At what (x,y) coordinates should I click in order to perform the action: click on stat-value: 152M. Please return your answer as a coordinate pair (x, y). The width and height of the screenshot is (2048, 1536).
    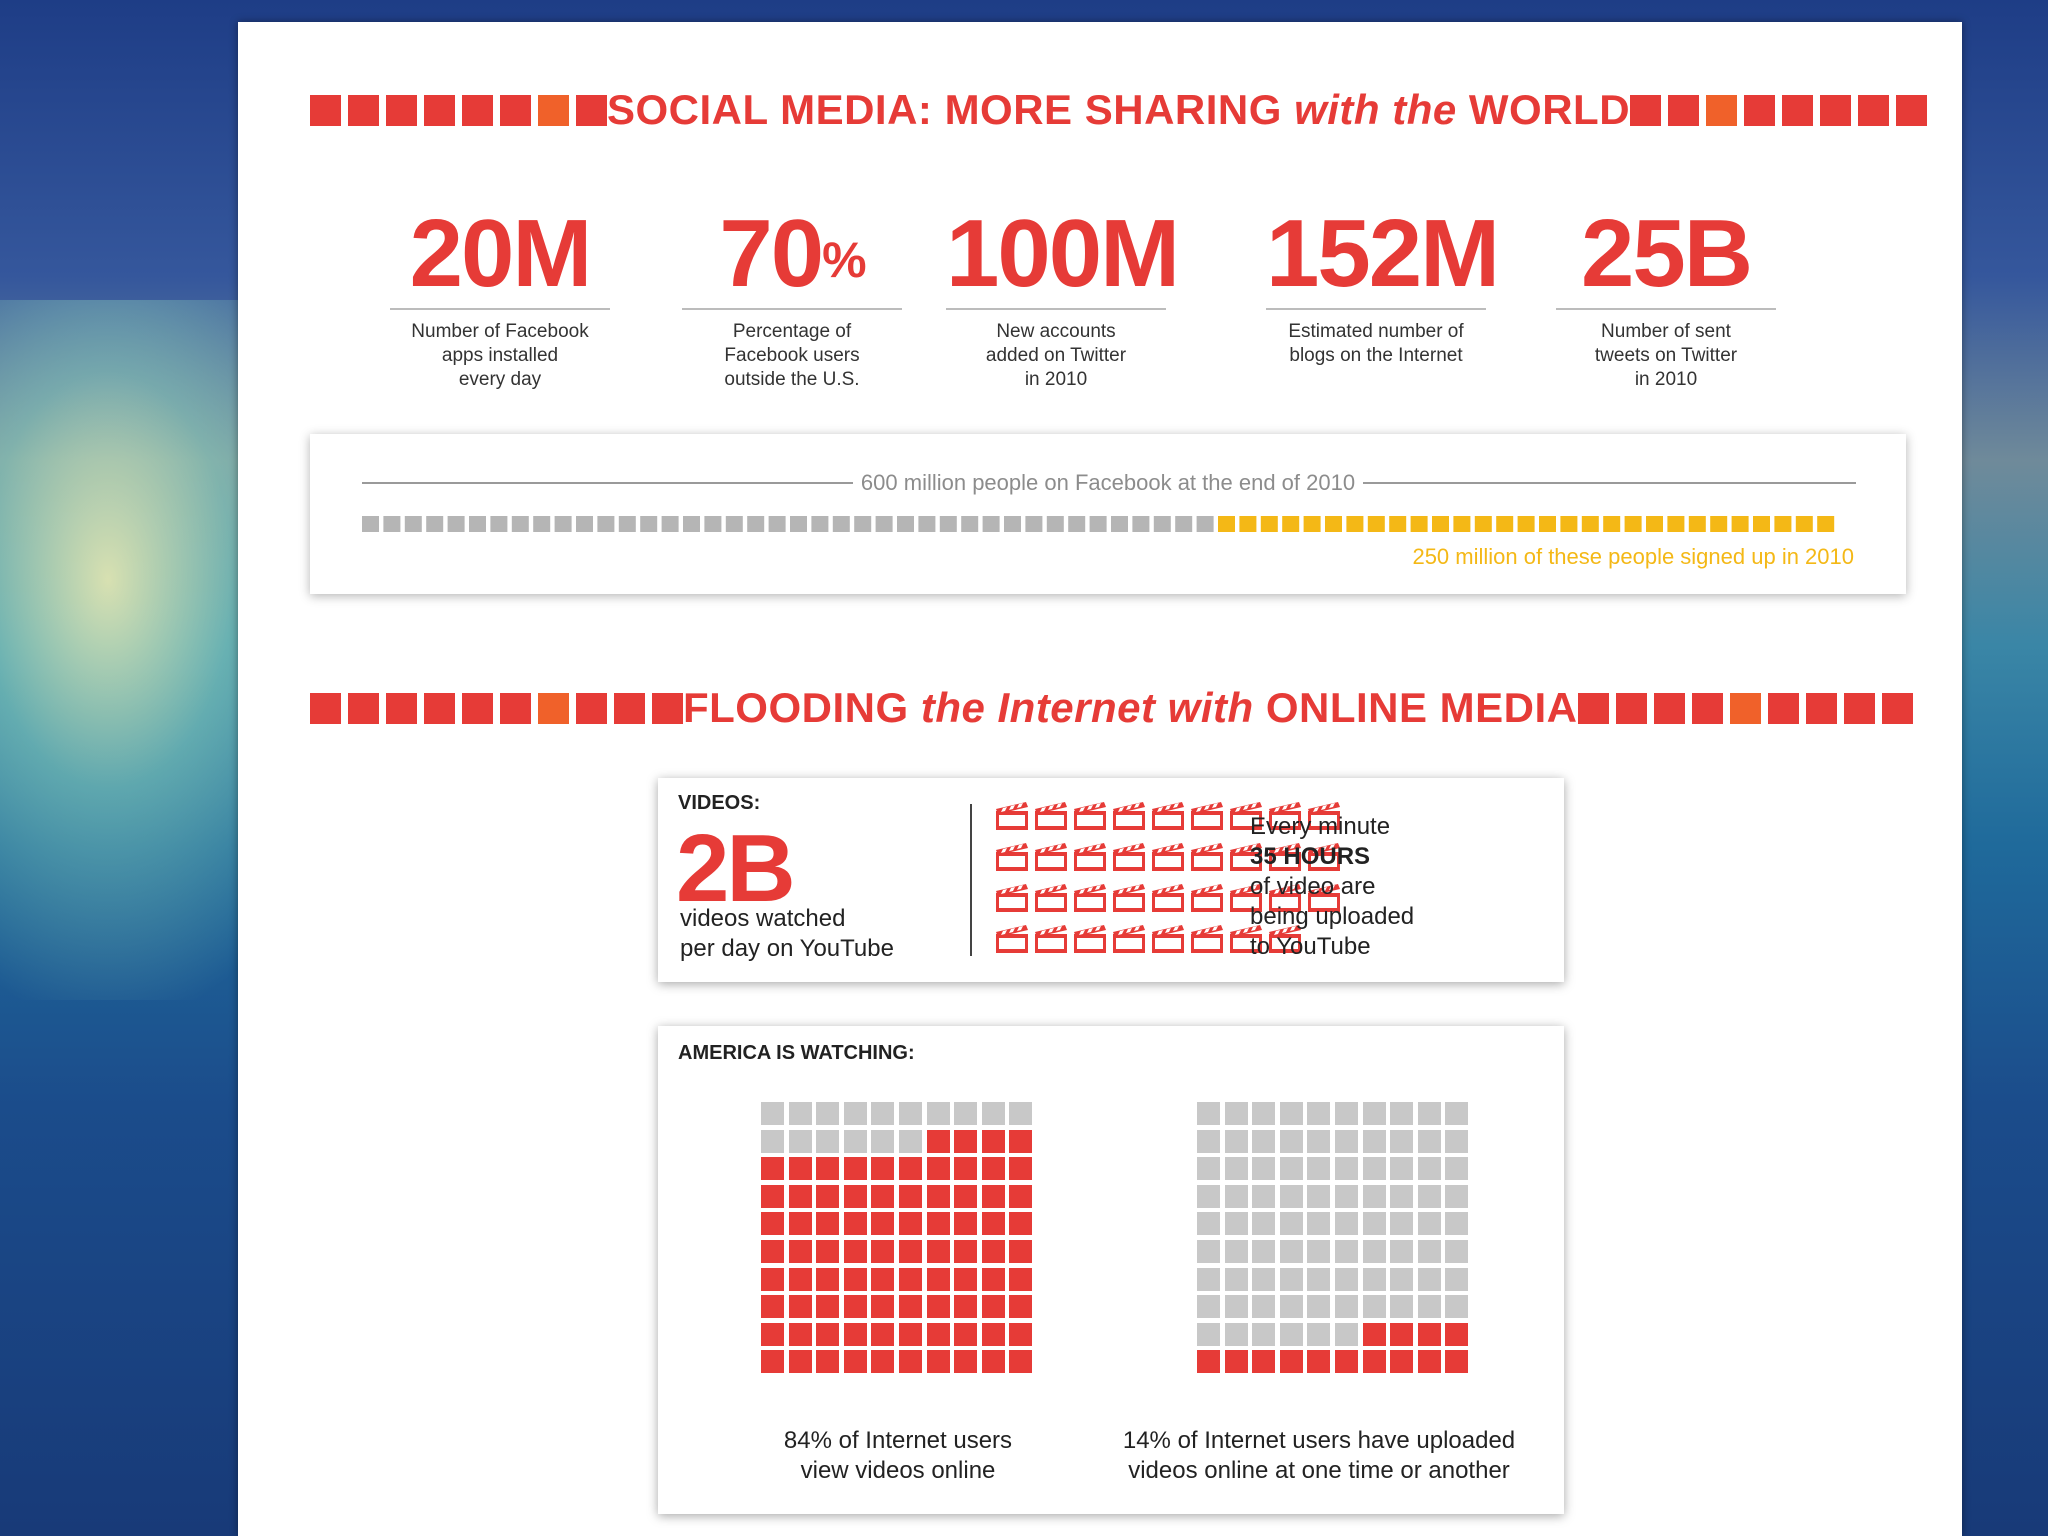
    Looking at the image, I should click on (1383, 253).